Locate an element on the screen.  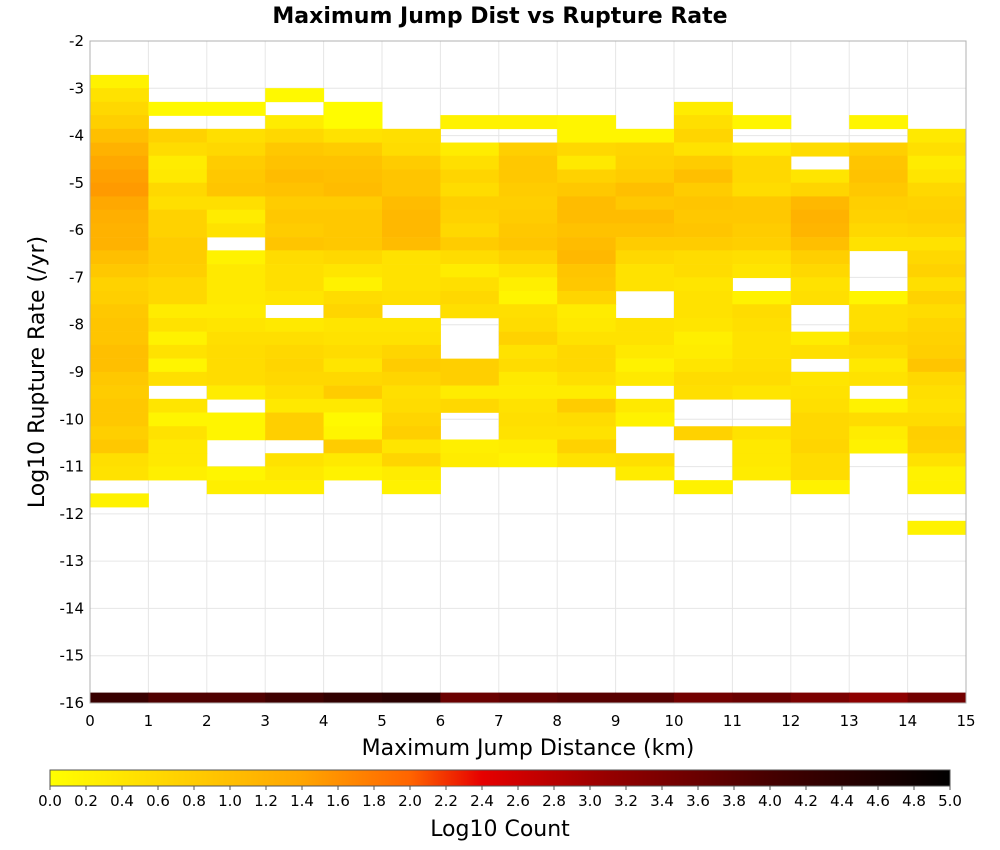
x-tick-label: 9 is located at coordinates (616, 721).